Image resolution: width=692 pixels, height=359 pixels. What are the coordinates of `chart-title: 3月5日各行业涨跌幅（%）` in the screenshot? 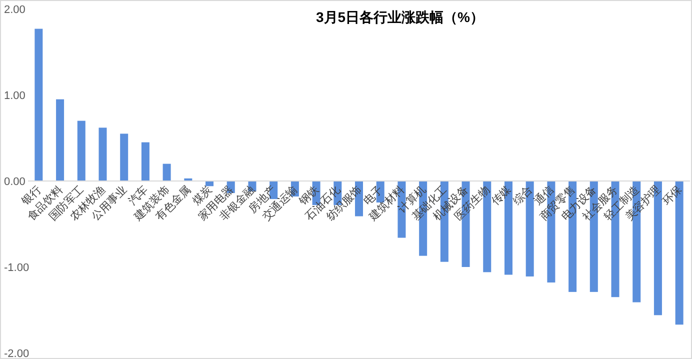 It's located at (400, 17).